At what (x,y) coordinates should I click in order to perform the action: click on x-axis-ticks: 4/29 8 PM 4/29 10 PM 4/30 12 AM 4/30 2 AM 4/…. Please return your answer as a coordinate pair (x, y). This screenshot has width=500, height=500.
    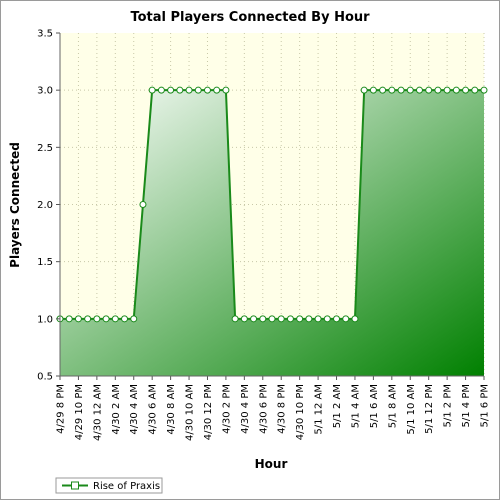
    Looking at the image, I should click on (273, 408).